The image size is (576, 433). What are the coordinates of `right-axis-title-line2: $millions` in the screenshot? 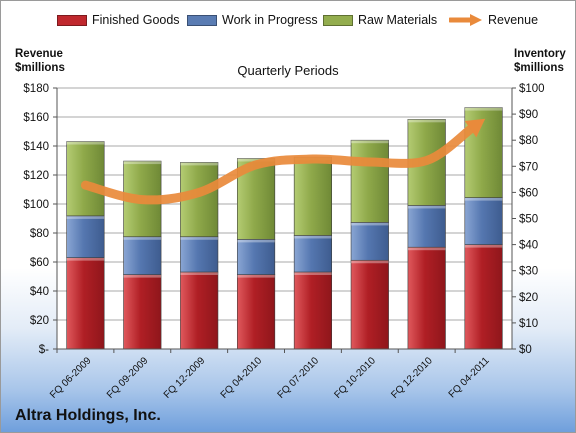 It's located at (539, 68).